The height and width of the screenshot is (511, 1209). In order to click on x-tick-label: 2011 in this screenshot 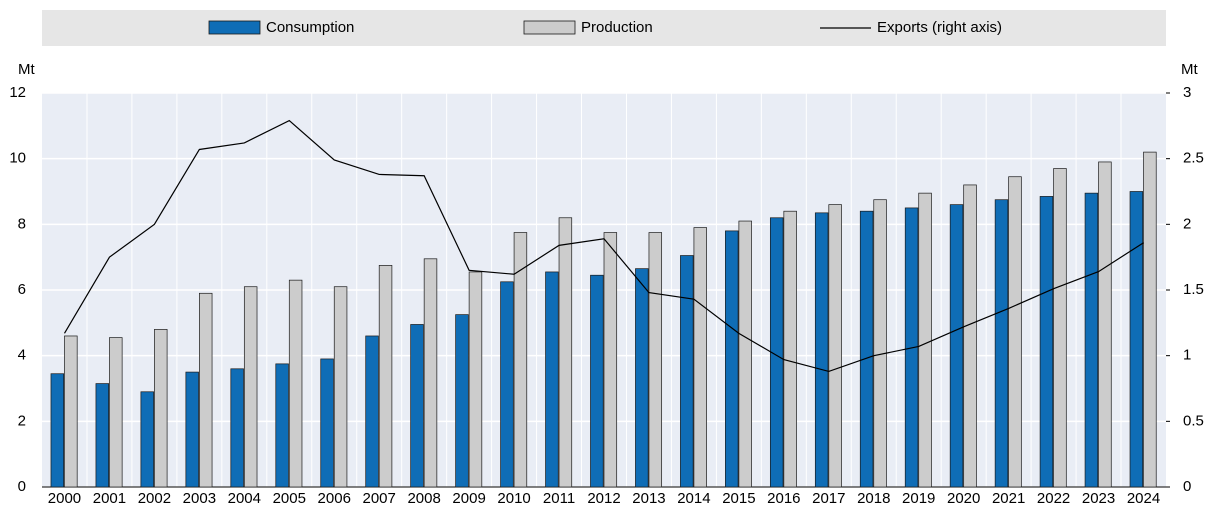, I will do `click(559, 498)`.